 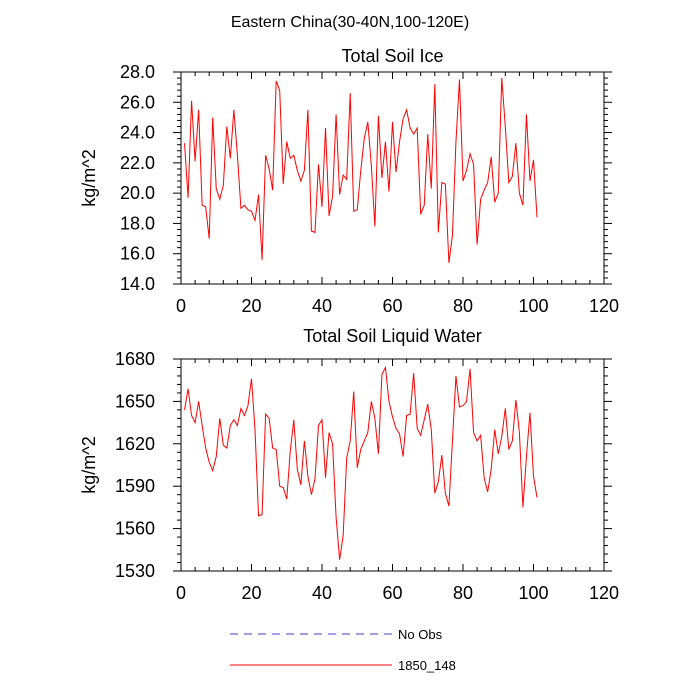 I want to click on y-tick-label: 1590, so click(x=135, y=486).